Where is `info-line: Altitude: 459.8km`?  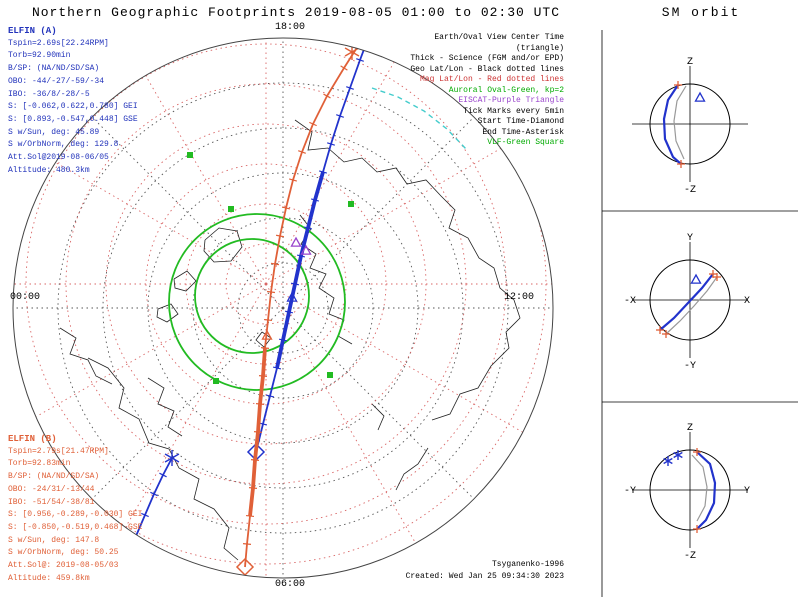 info-line: Altitude: 459.8km is located at coordinates (49, 578).